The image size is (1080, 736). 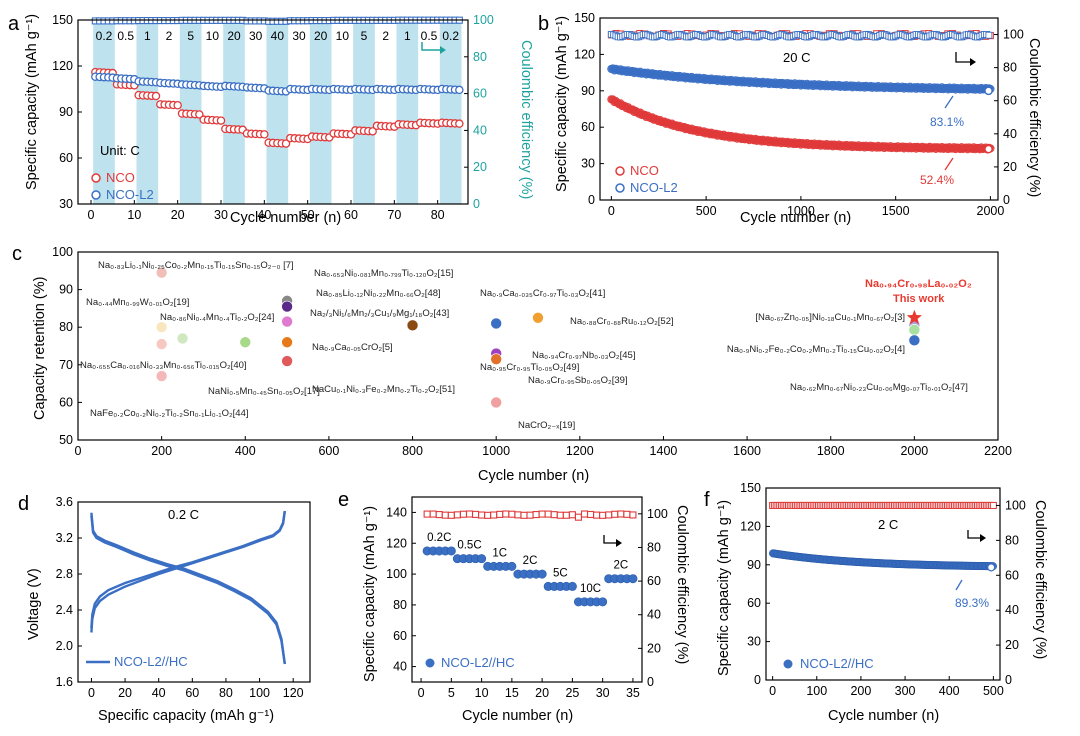 I want to click on y-tick-label: 150, so click(x=750, y=488).